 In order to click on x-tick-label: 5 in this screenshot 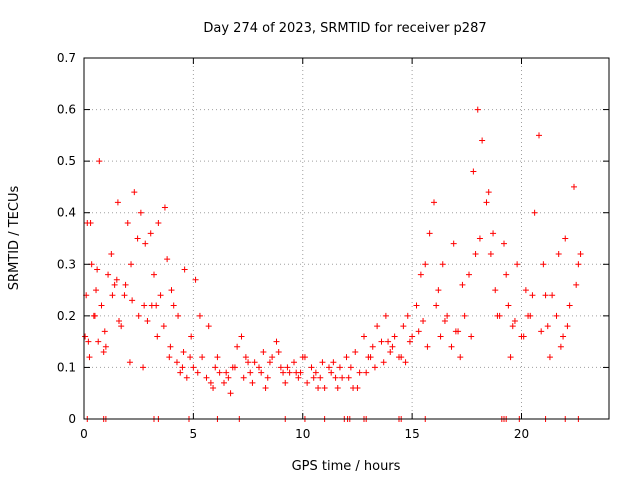, I will do `click(194, 434)`.